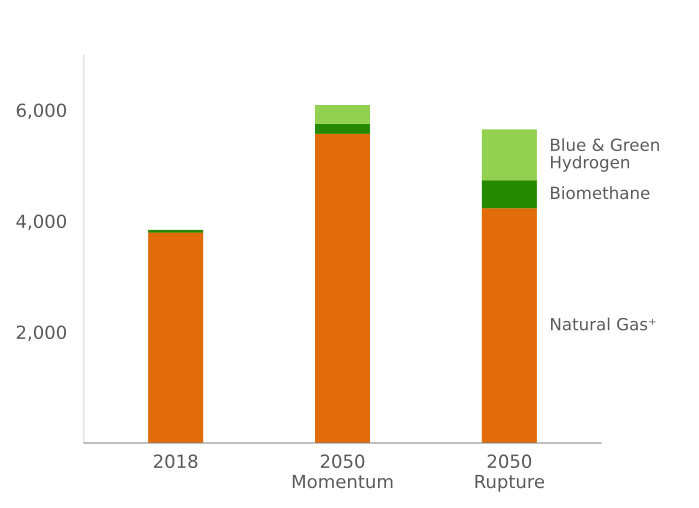  I want to click on x-tick-label: 2018, so click(176, 461).